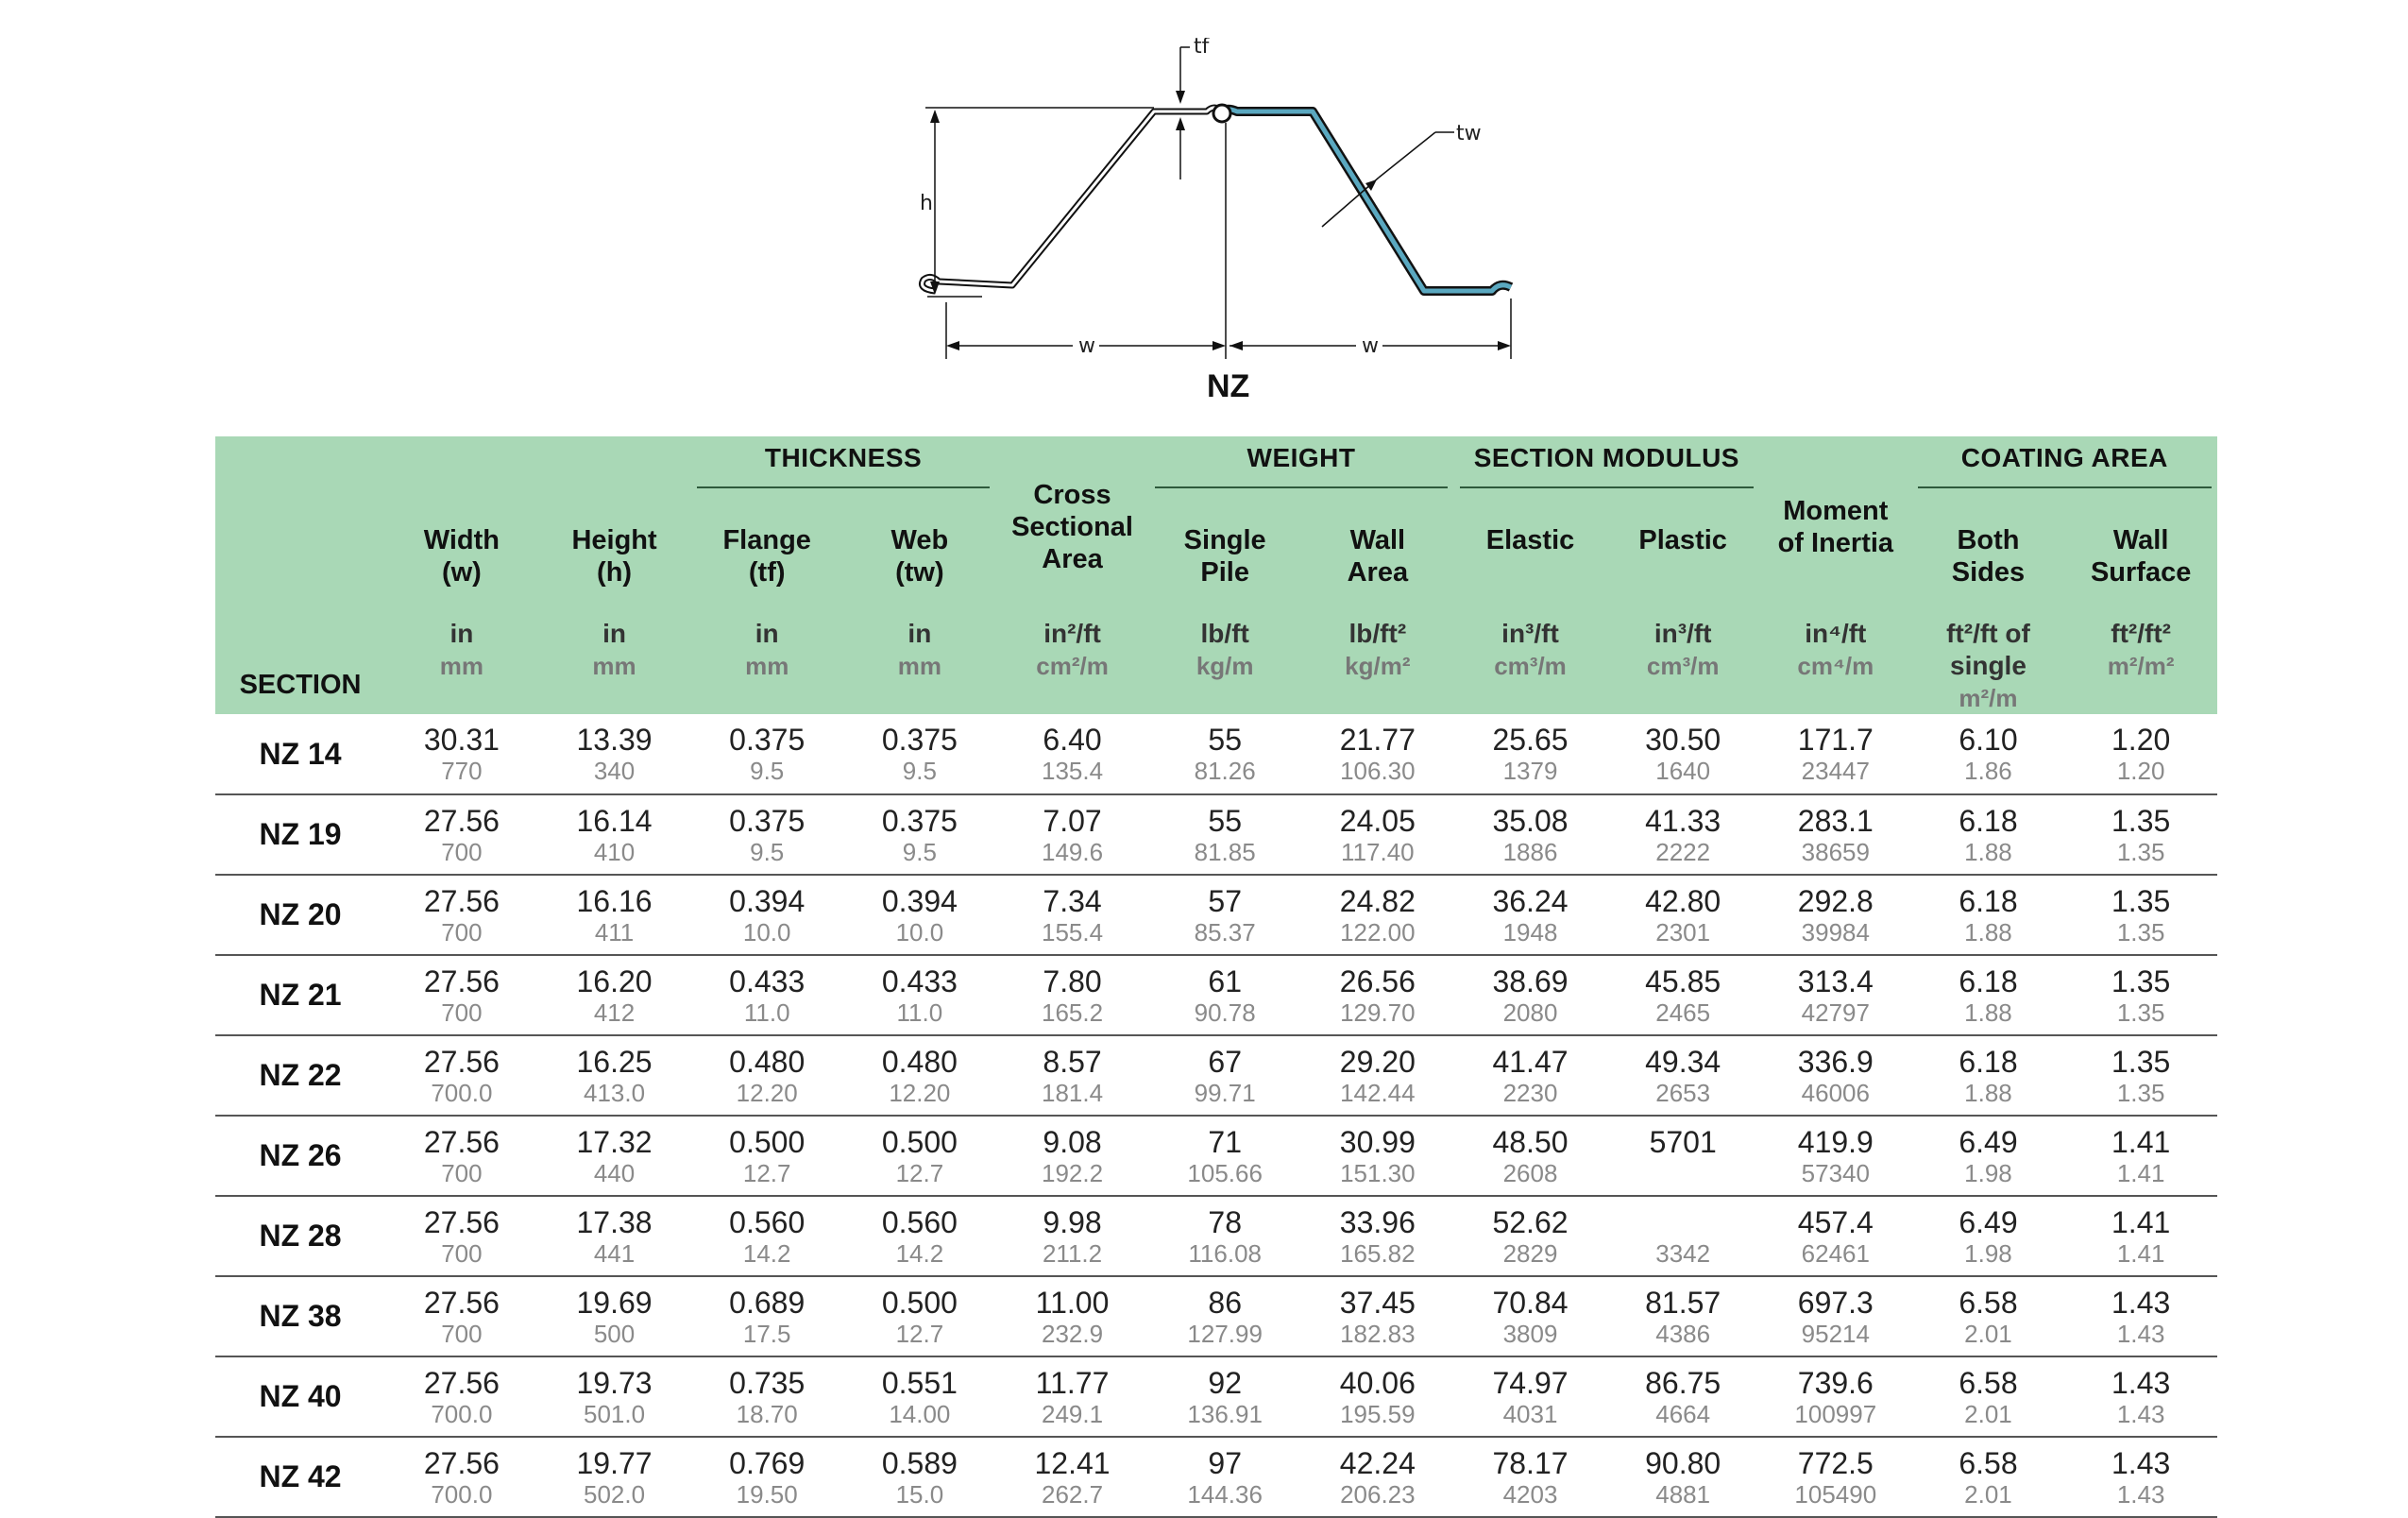 This screenshot has width=2408, height=1518. What do you see at coordinates (1225, 666) in the screenshot?
I see `unit-cell: lb/ft kg/m` at bounding box center [1225, 666].